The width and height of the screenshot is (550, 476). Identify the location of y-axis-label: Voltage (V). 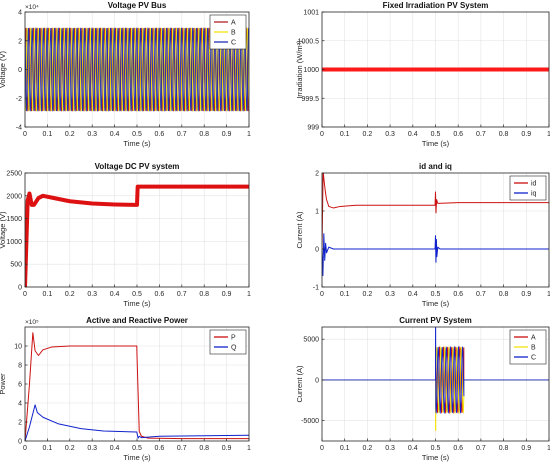
(3, 230).